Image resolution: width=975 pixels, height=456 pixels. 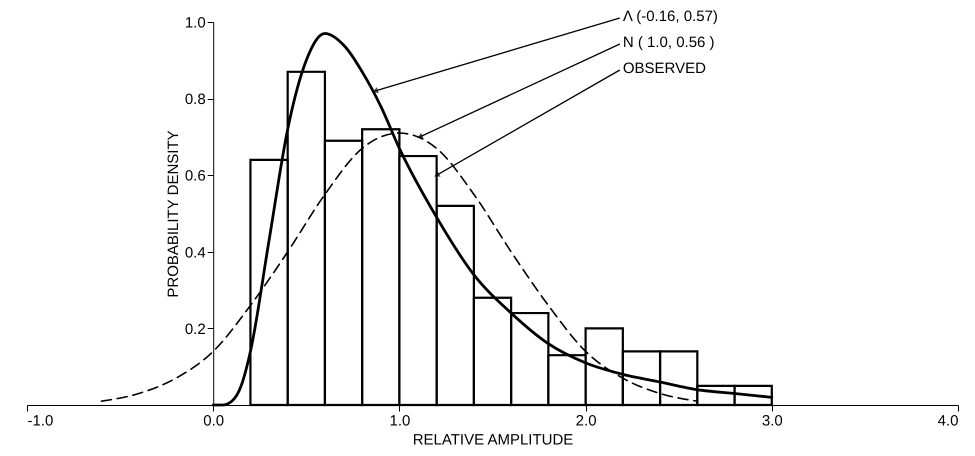 What do you see at coordinates (213, 421) in the screenshot?
I see `x-tick-label: 0.0` at bounding box center [213, 421].